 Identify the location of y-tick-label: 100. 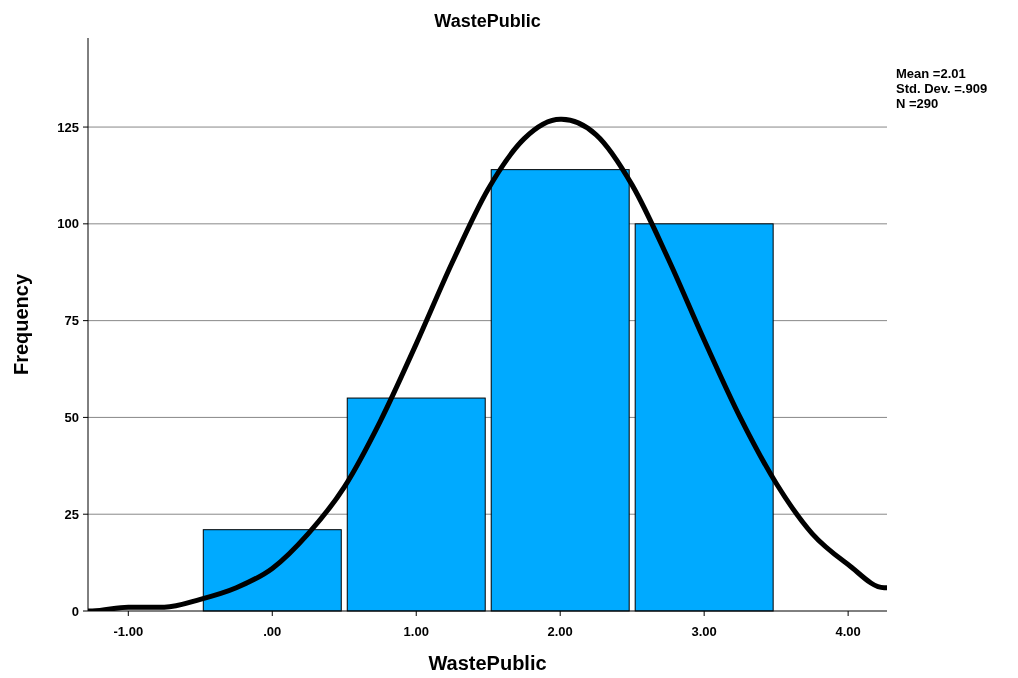
(68, 224).